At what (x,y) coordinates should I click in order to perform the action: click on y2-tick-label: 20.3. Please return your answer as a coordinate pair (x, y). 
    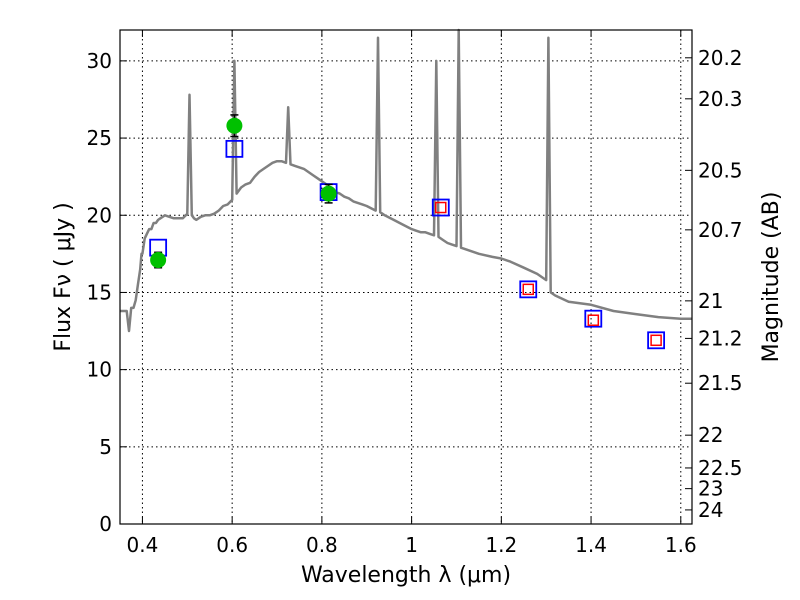
    Looking at the image, I should click on (720, 99).